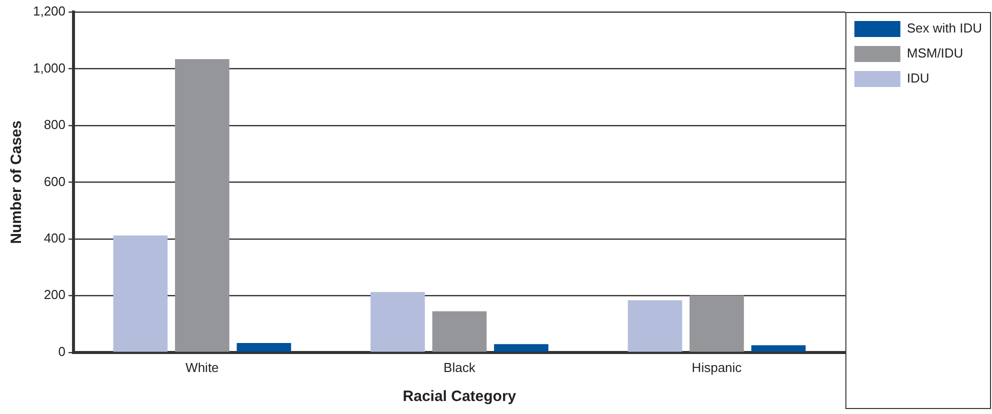  What do you see at coordinates (17, 182) in the screenshot?
I see `y-axis-title: Number of Cases` at bounding box center [17, 182].